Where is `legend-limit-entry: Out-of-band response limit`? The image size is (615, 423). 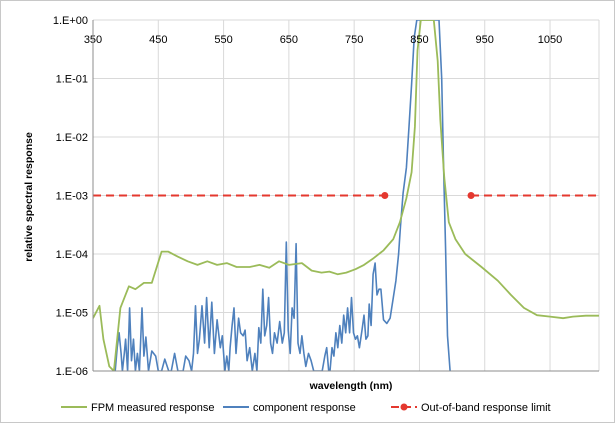 legend-limit-entry: Out-of-band response limit is located at coordinates (471, 408).